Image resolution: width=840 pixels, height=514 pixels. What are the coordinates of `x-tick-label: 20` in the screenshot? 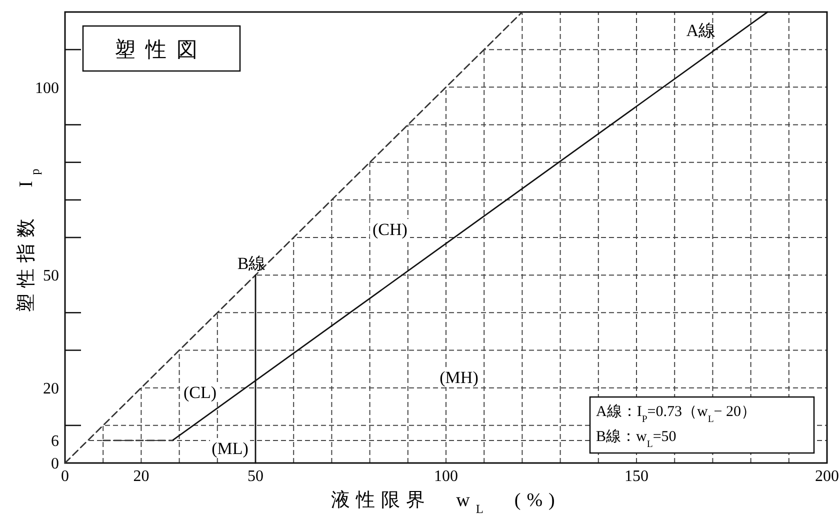 It's located at (141, 476).